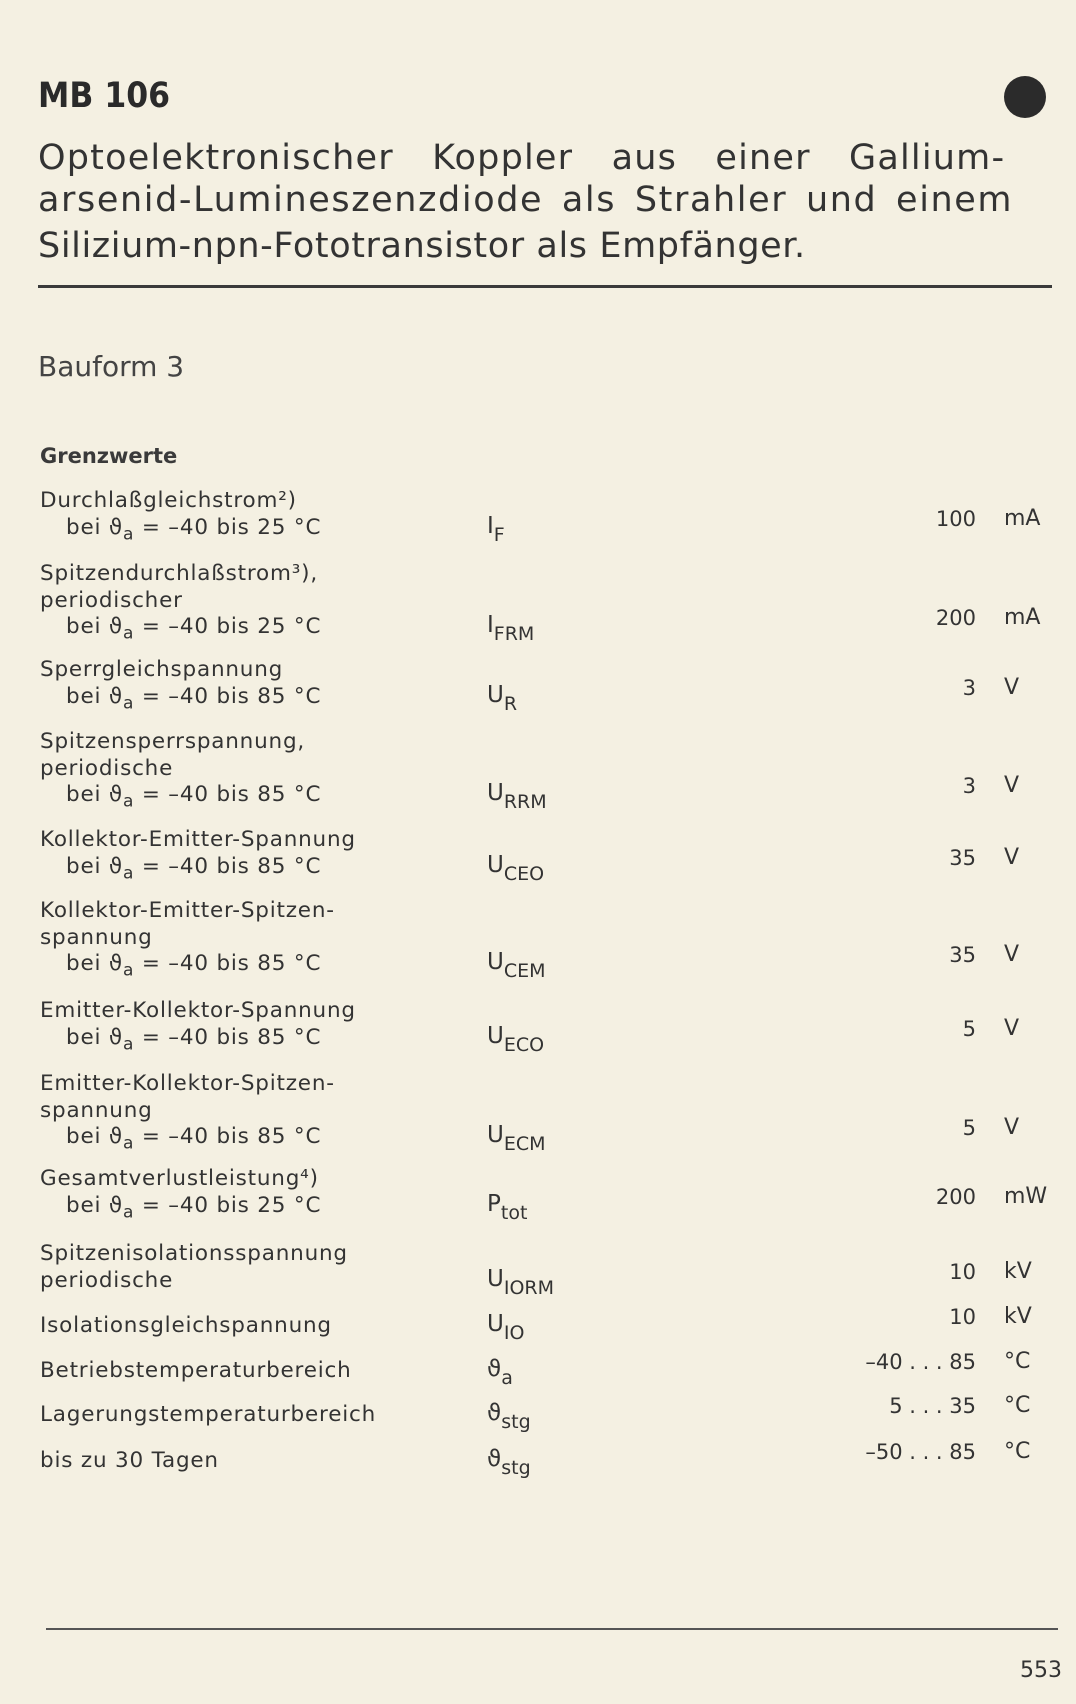 The width and height of the screenshot is (1076, 1704). I want to click on row-symbol: URRM, so click(517, 796).